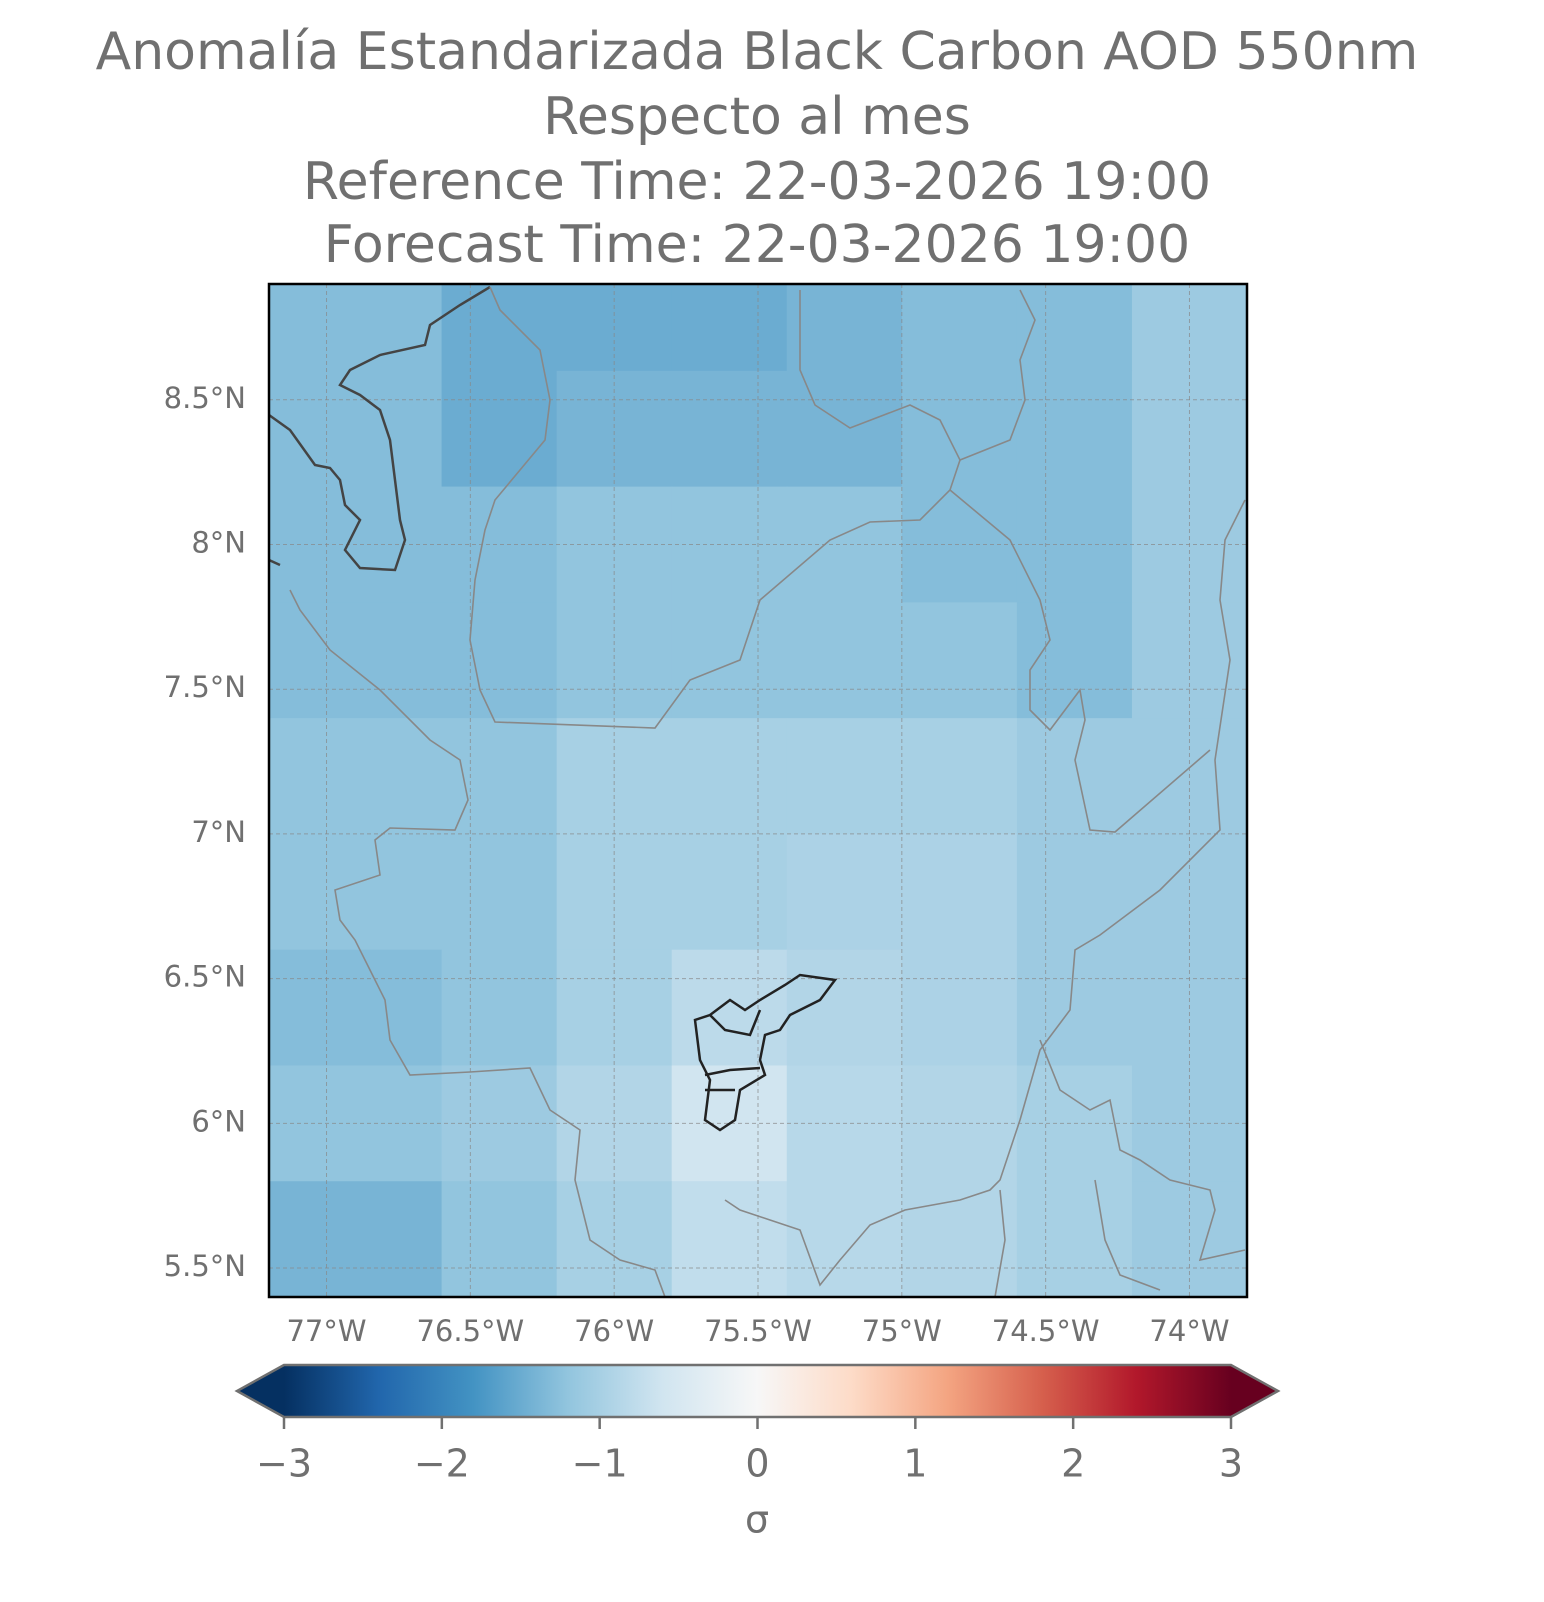 This screenshot has height=1602, width=1544. Describe the element at coordinates (218, 832) in the screenshot. I see `y-tick-label: 7°N` at that location.